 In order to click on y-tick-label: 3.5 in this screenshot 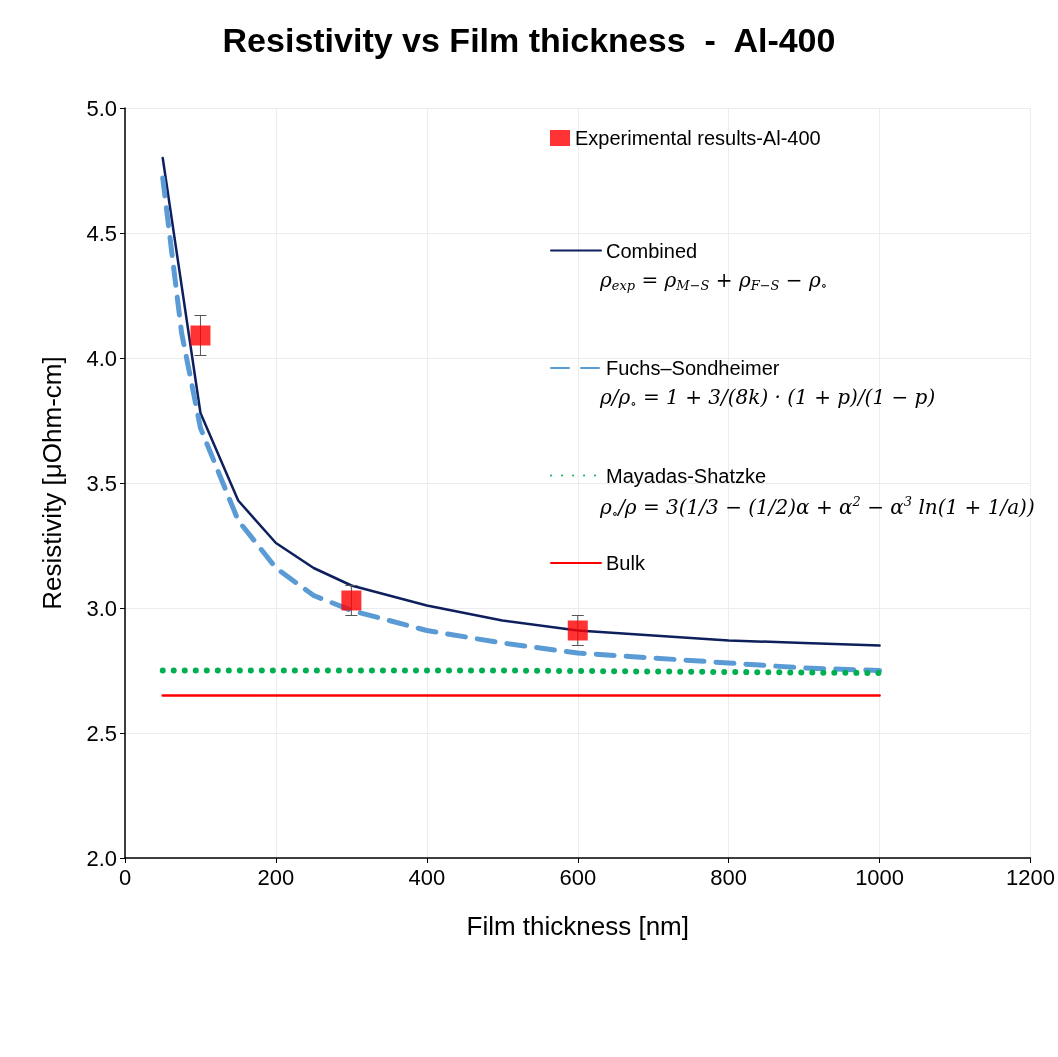, I will do `click(101, 483)`.